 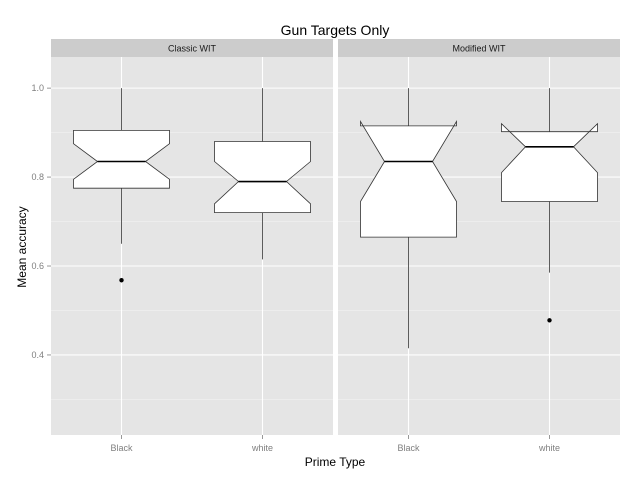 What do you see at coordinates (37, 355) in the screenshot?
I see `y-tick-label: 0.4` at bounding box center [37, 355].